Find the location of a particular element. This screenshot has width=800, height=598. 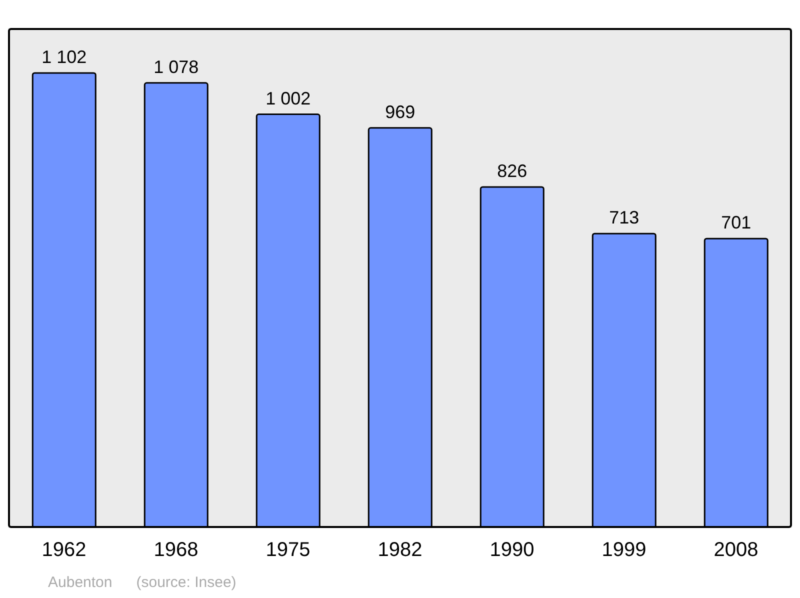

text: Aubenton is located at coordinates (80, 582).